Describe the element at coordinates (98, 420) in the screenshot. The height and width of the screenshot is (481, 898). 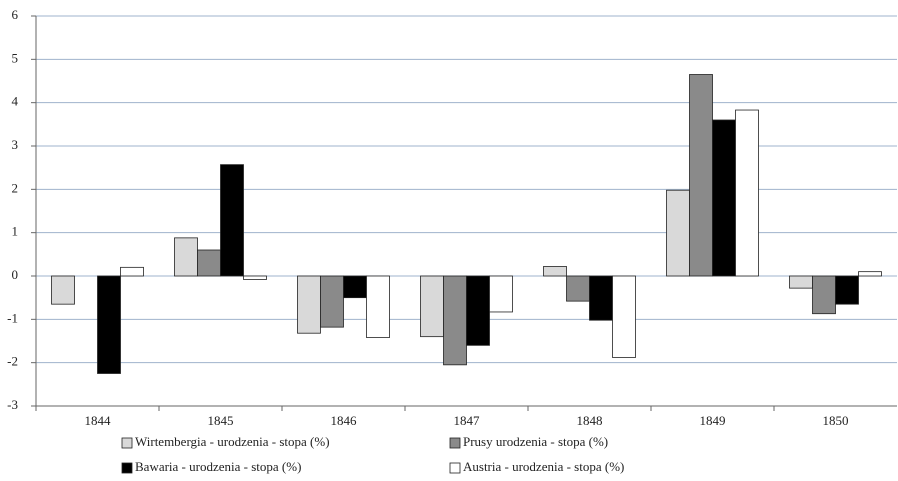
I see `x-tick-label: 1844` at that location.